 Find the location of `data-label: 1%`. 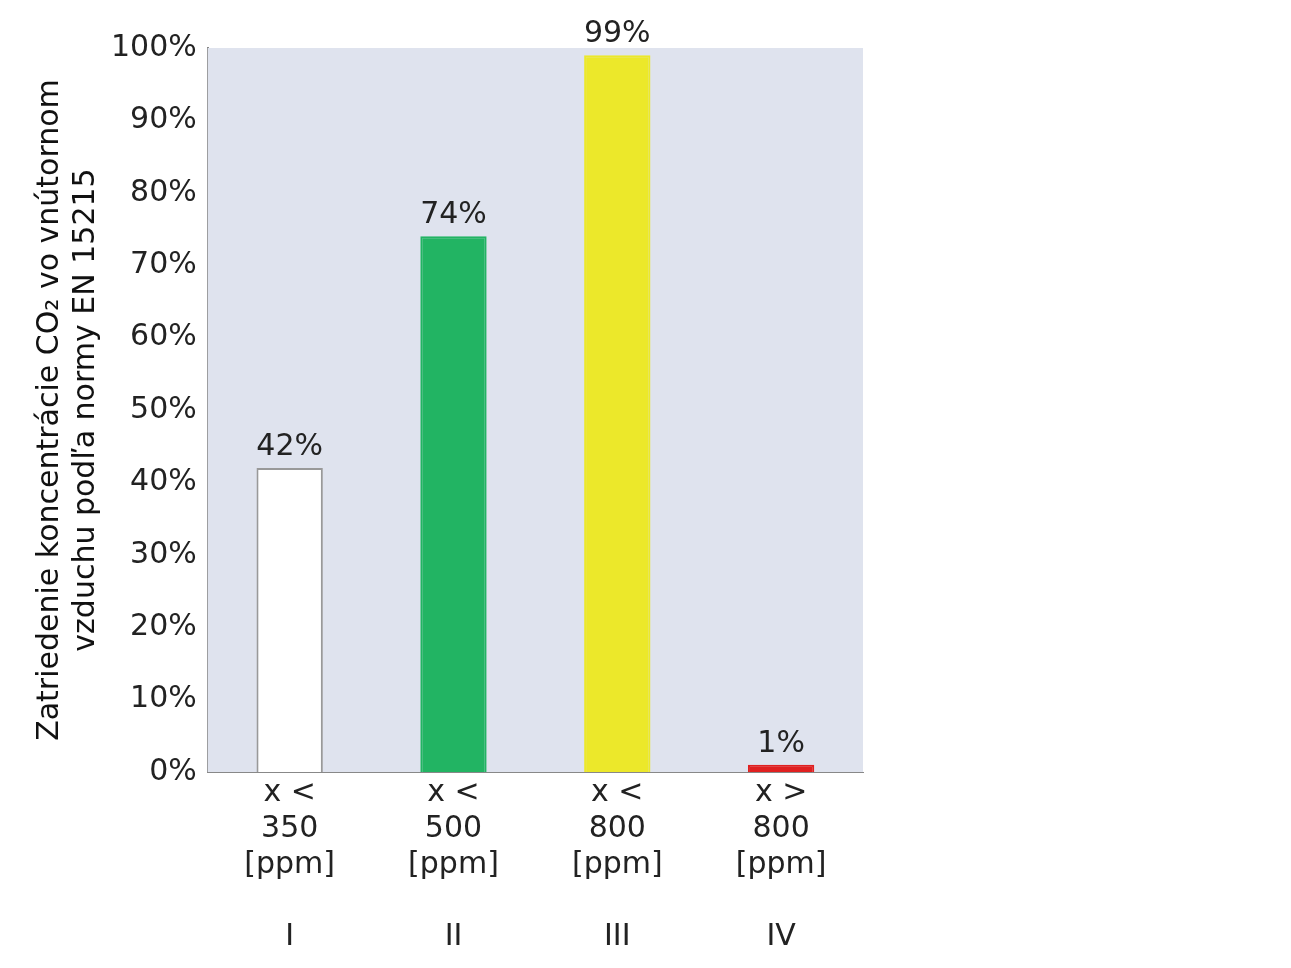

data-label: 1% is located at coordinates (781, 741).